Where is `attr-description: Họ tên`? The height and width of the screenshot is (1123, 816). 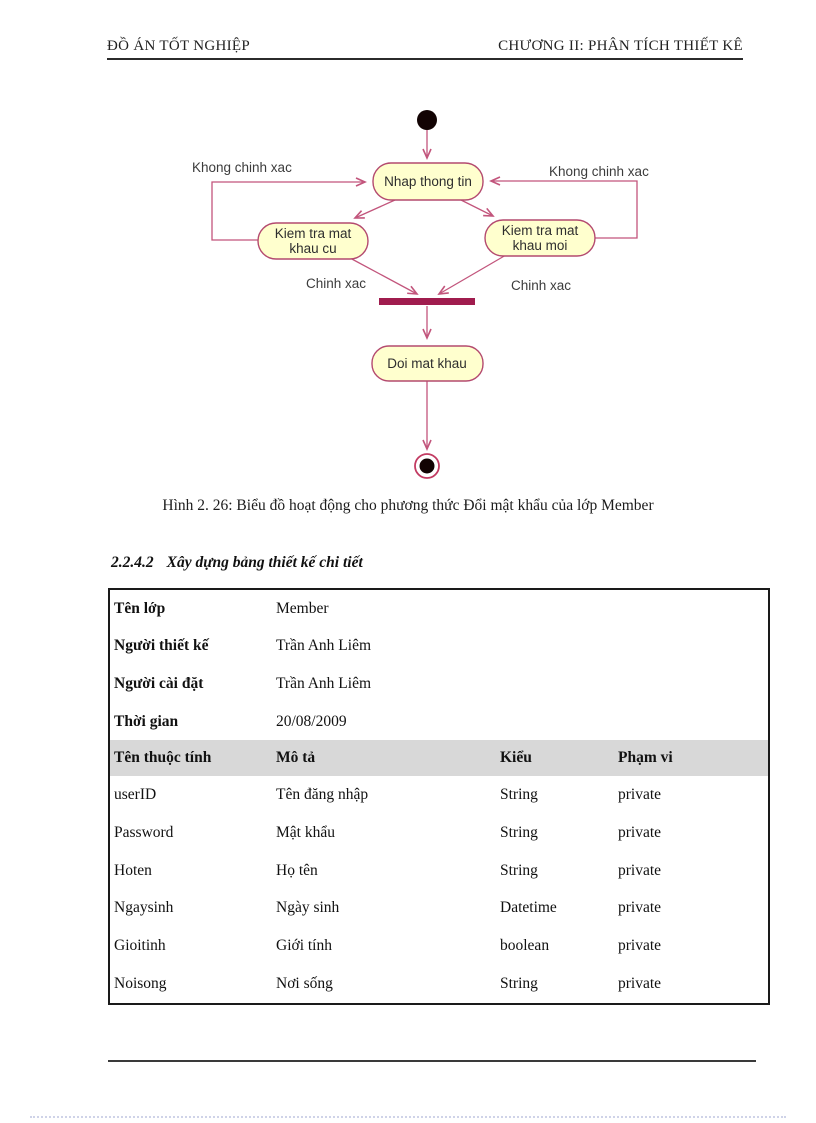 attr-description: Họ tên is located at coordinates (297, 870).